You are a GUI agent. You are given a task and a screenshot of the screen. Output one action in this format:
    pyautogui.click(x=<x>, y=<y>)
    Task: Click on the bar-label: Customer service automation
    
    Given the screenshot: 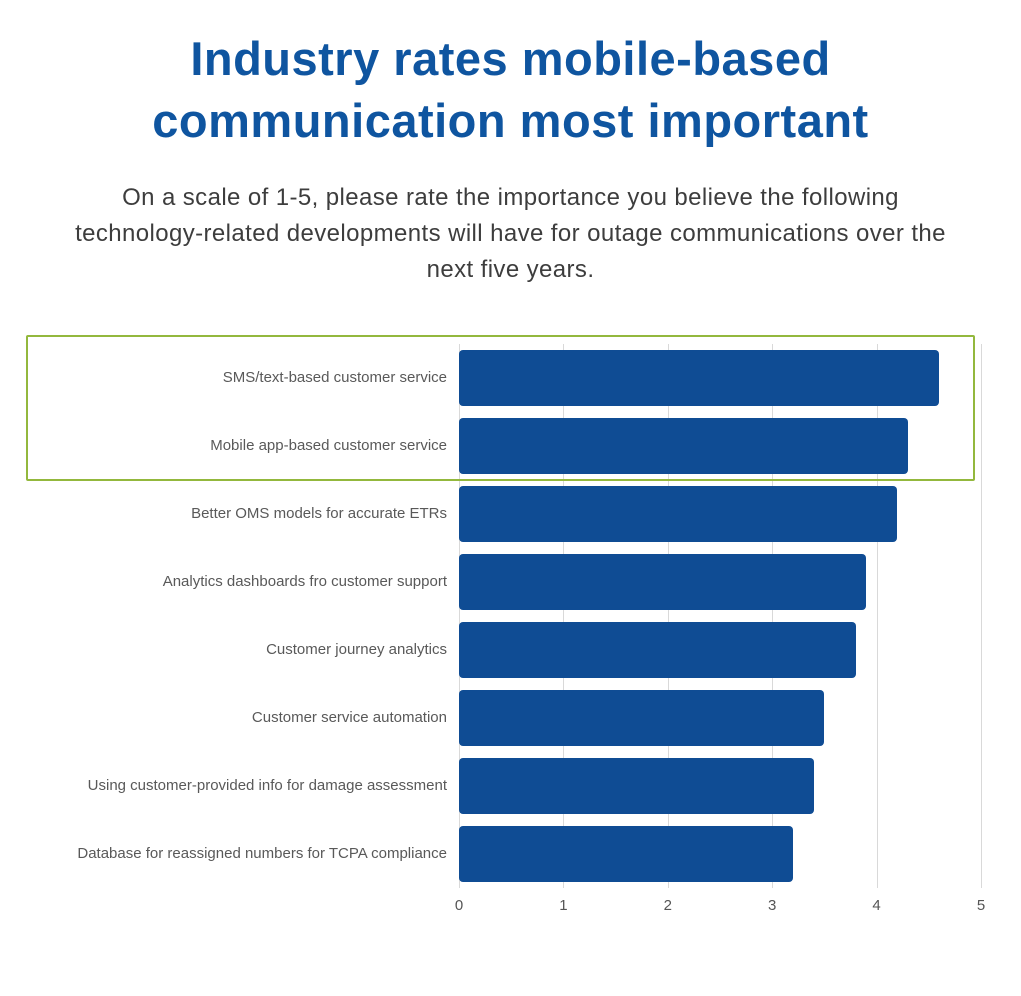 What is the action you would take?
    pyautogui.click(x=349, y=718)
    